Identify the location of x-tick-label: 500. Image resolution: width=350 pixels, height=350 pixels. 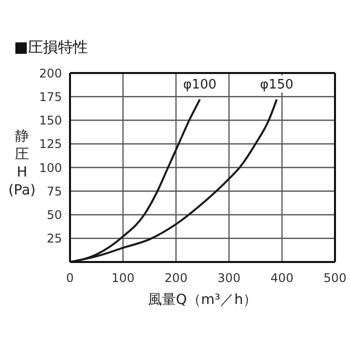
(335, 278).